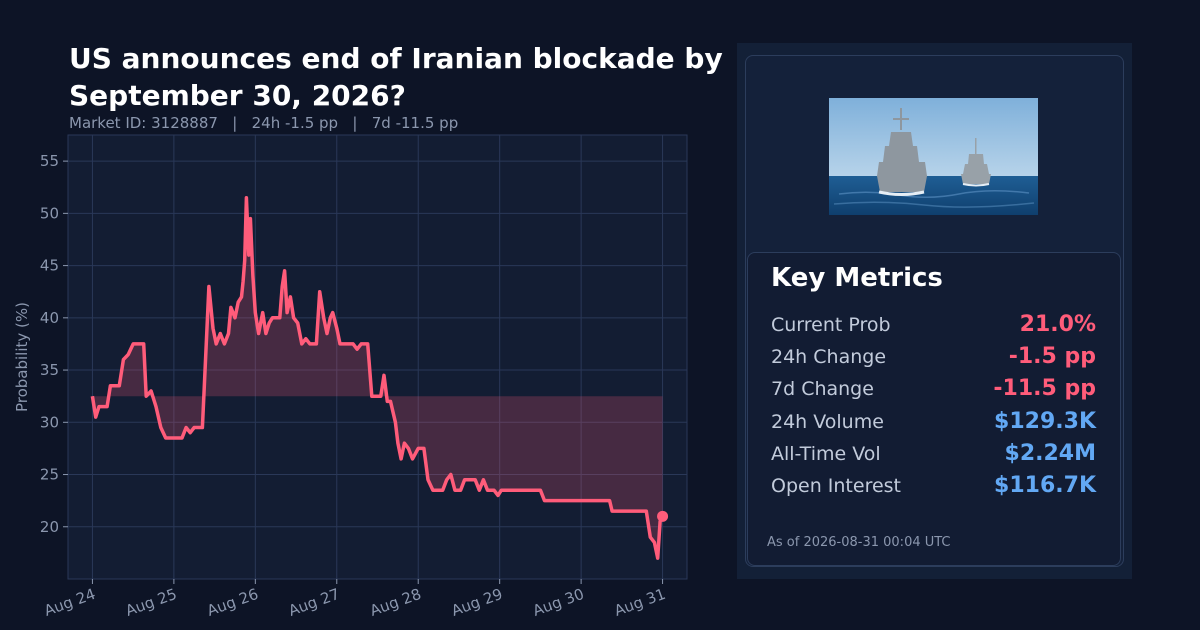 This screenshot has height=630, width=1200. What do you see at coordinates (859, 542) in the screenshot?
I see `as-of-timestamp: As of 2026-08-31 00:04 UTC` at bounding box center [859, 542].